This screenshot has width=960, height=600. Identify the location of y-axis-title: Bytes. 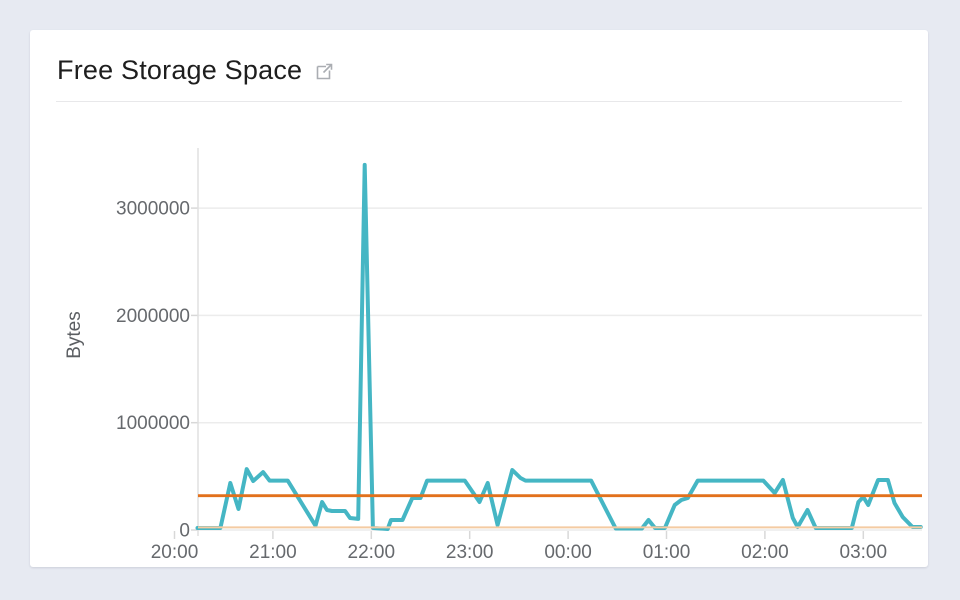
(74, 335).